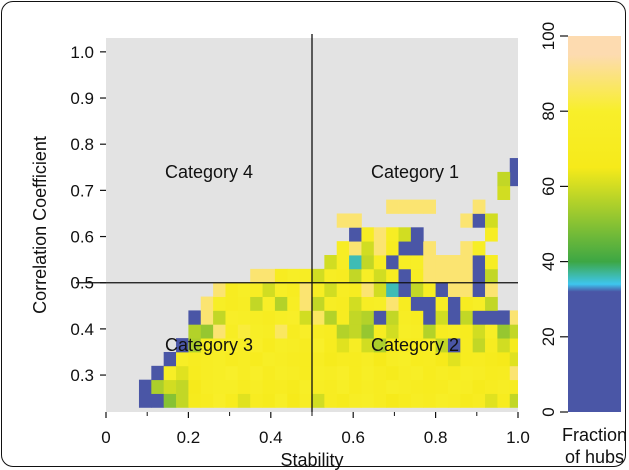 This screenshot has height=470, width=629. Describe the element at coordinates (594, 435) in the screenshot. I see `colorbar-label: Fraction` at that location.